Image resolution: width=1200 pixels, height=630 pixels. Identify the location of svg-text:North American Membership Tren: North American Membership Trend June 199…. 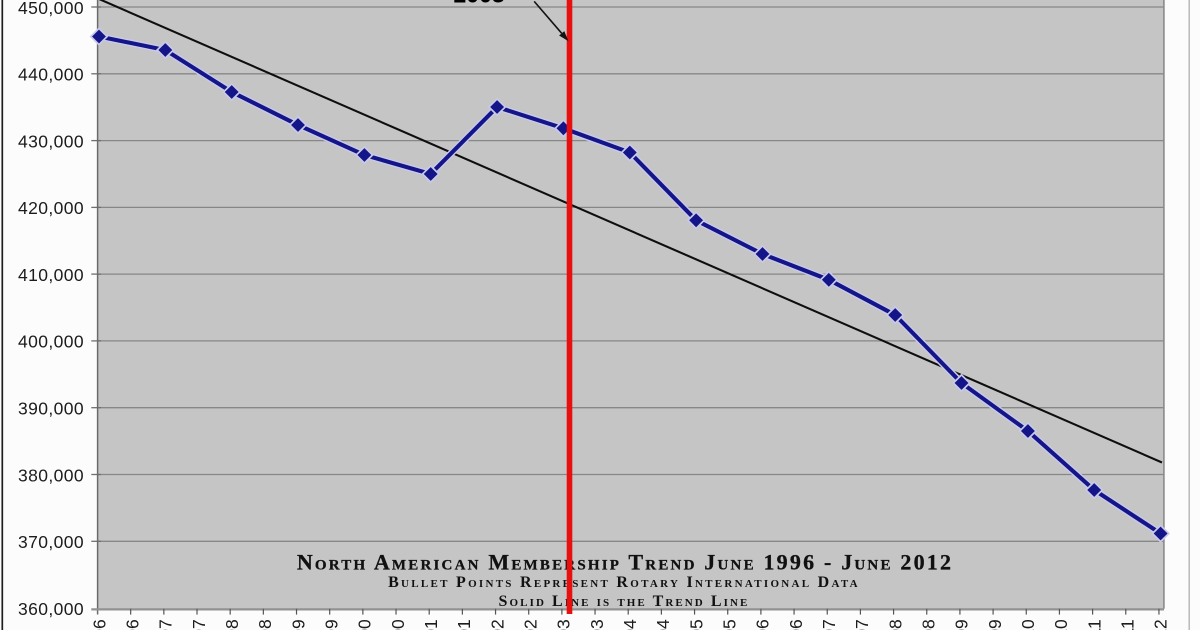
(625, 561).